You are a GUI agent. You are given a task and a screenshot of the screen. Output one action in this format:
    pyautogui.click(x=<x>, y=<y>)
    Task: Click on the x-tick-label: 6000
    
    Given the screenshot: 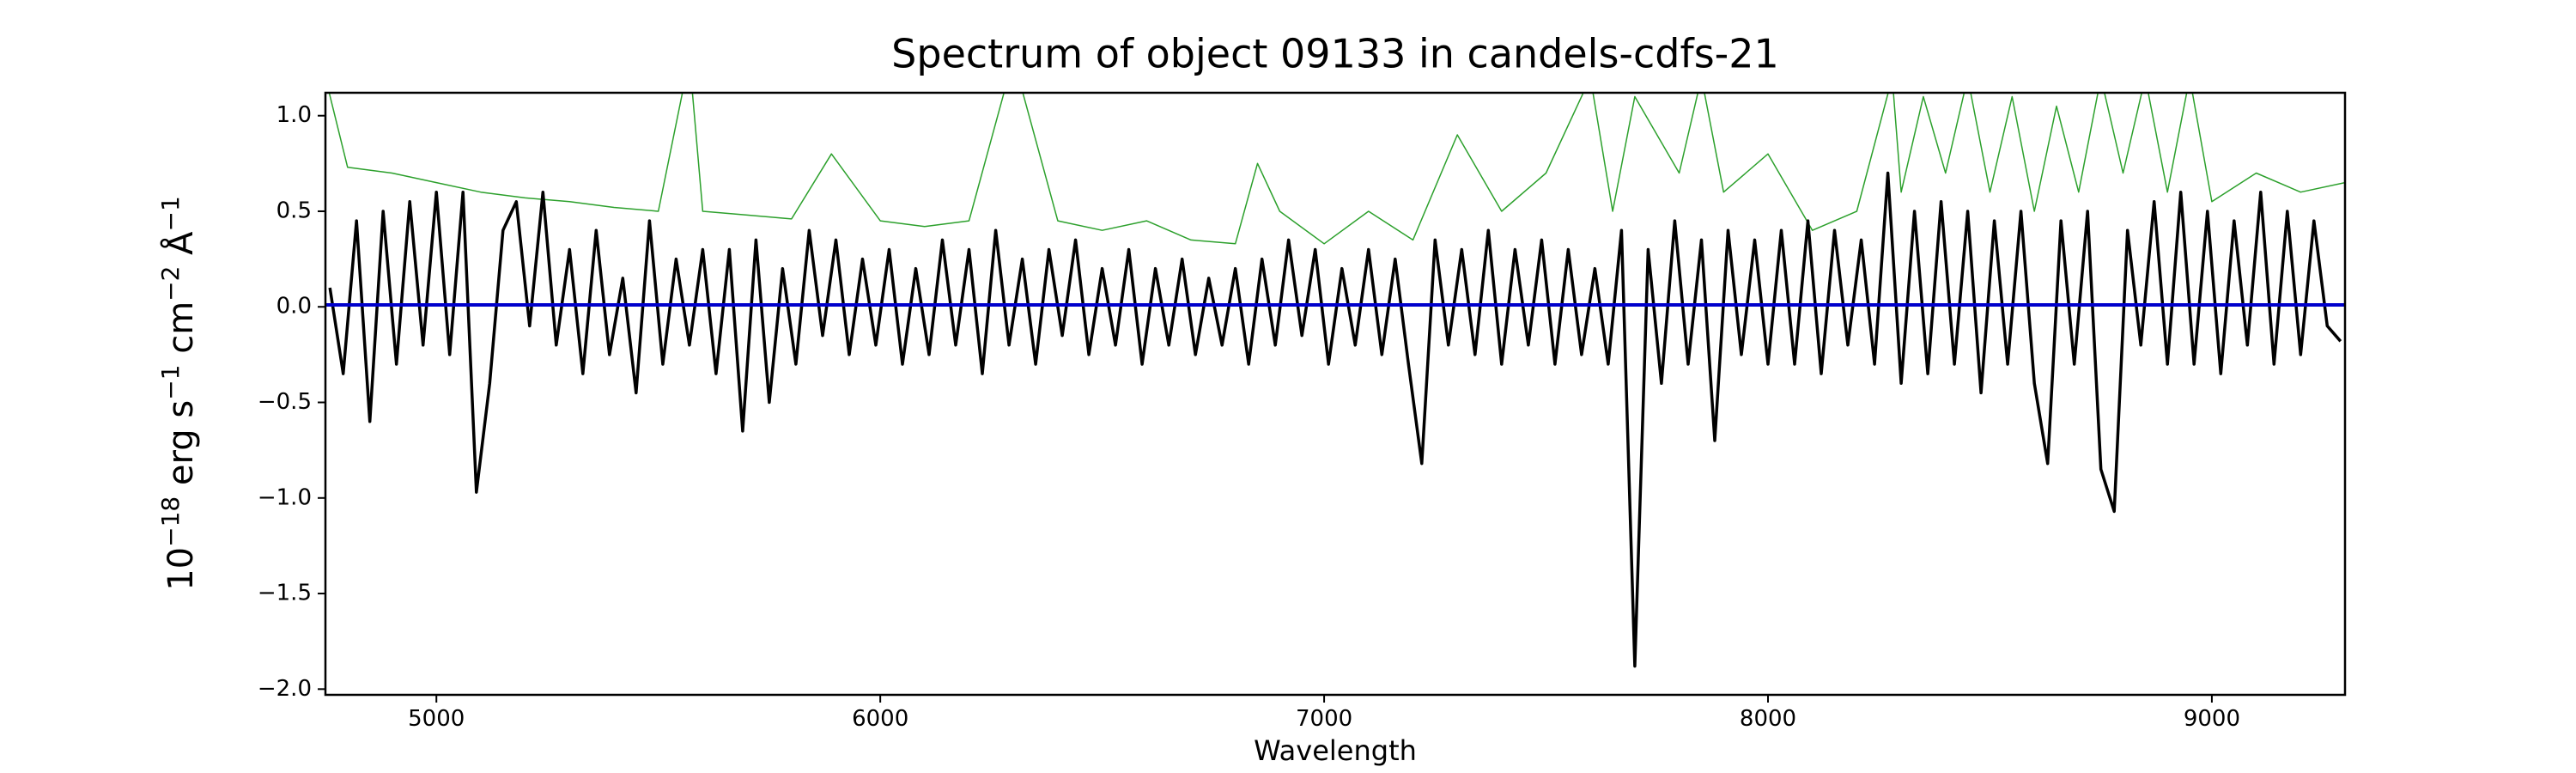 What is the action you would take?
    pyautogui.click(x=880, y=719)
    